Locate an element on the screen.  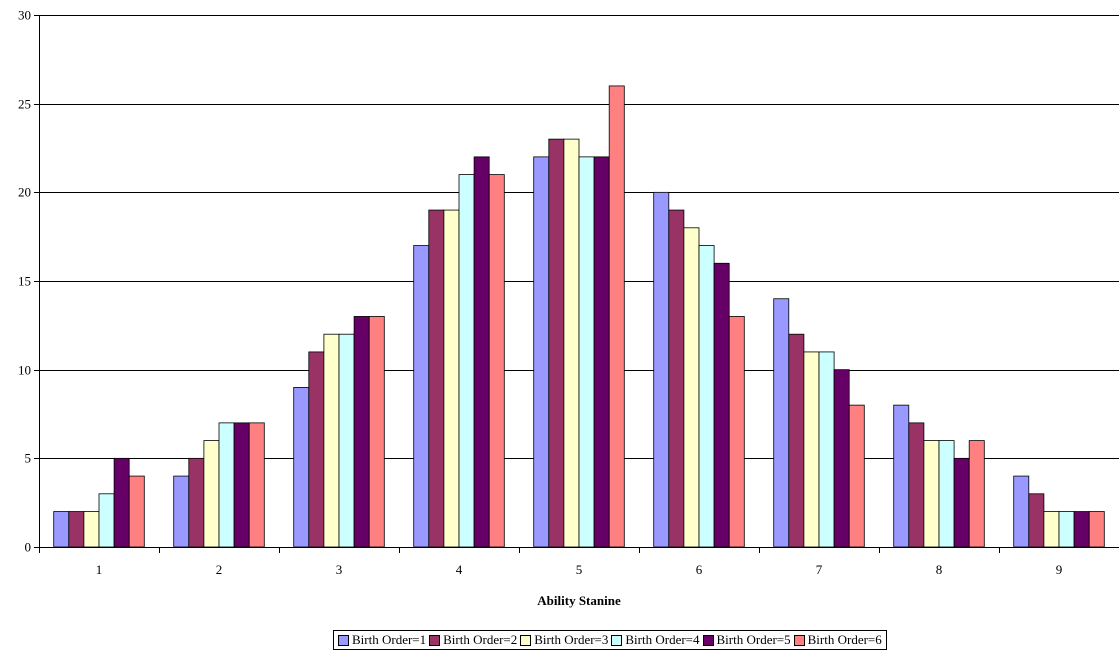
y-tick-label: 30 is located at coordinates (24, 15).